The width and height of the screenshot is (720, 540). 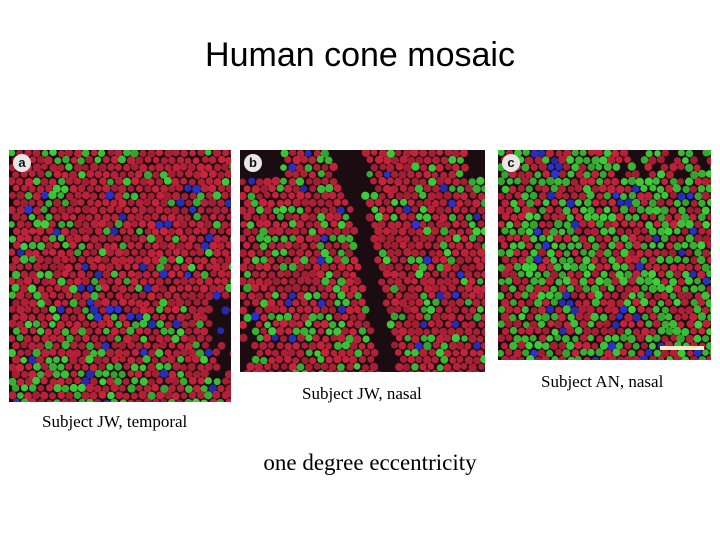 What do you see at coordinates (370, 462) in the screenshot?
I see `slide-subtitle: one degree eccentricity` at bounding box center [370, 462].